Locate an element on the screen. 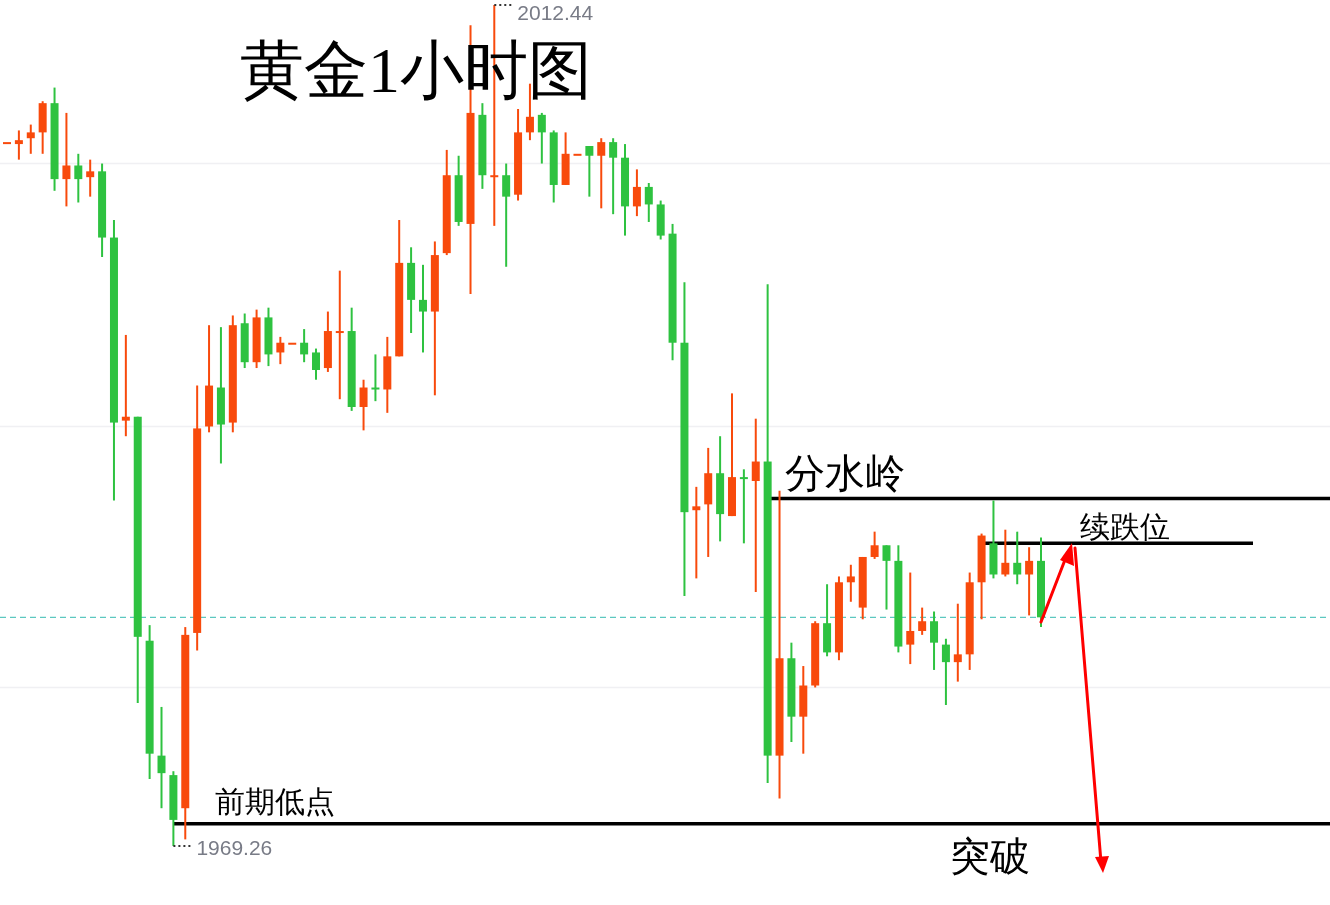 This screenshot has height=905, width=1330. ref-line-label: 分水岭 is located at coordinates (845, 473).